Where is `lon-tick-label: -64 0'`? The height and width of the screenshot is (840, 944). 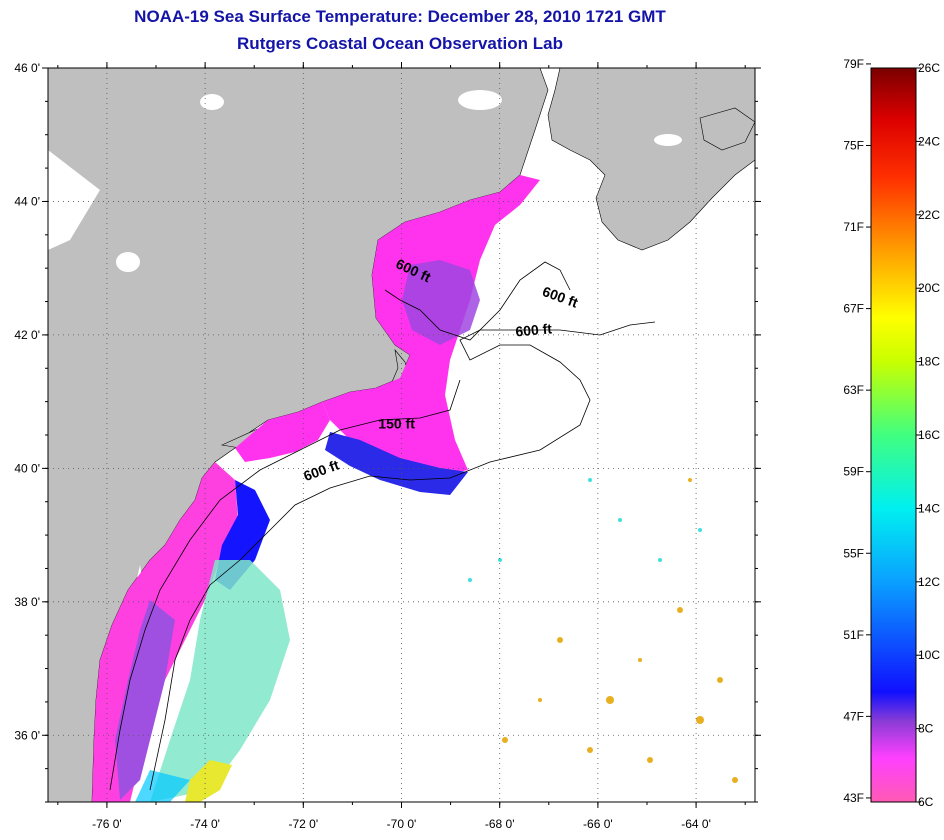 lon-tick-label: -64 0' is located at coordinates (696, 824).